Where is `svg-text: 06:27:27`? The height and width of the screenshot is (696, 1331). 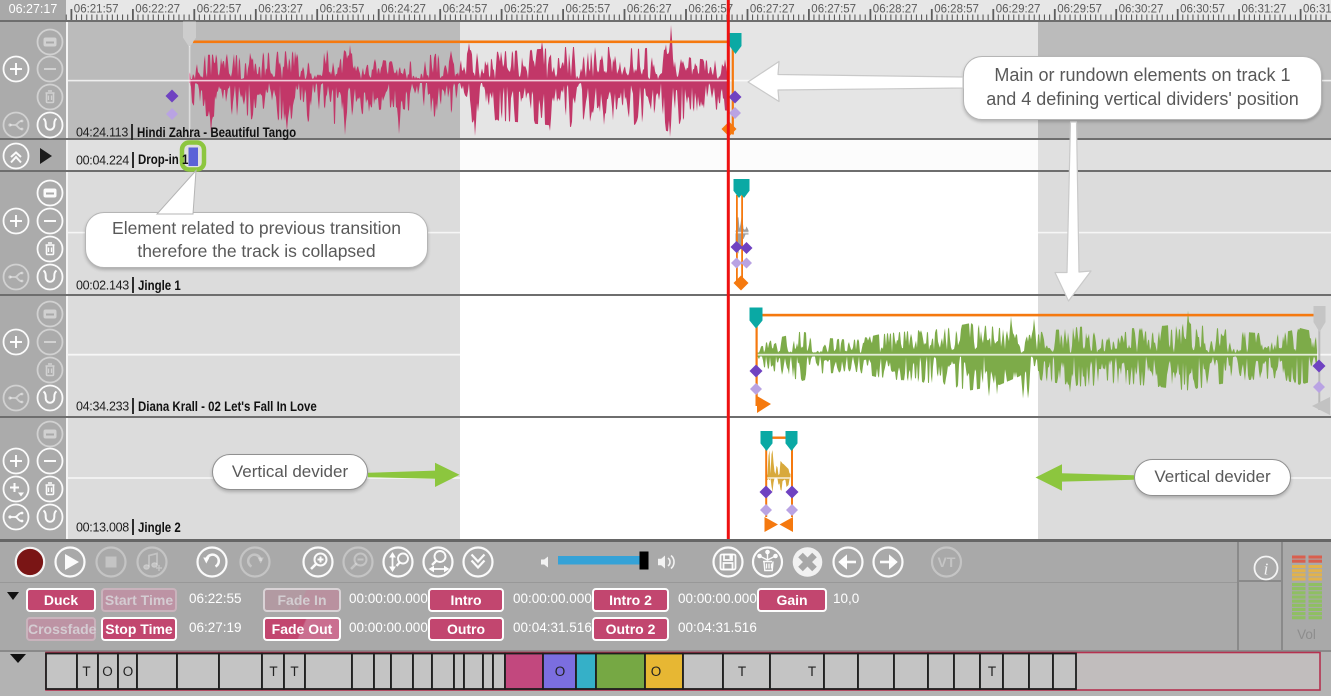 svg-text: 06:27:27 is located at coordinates (772, 10).